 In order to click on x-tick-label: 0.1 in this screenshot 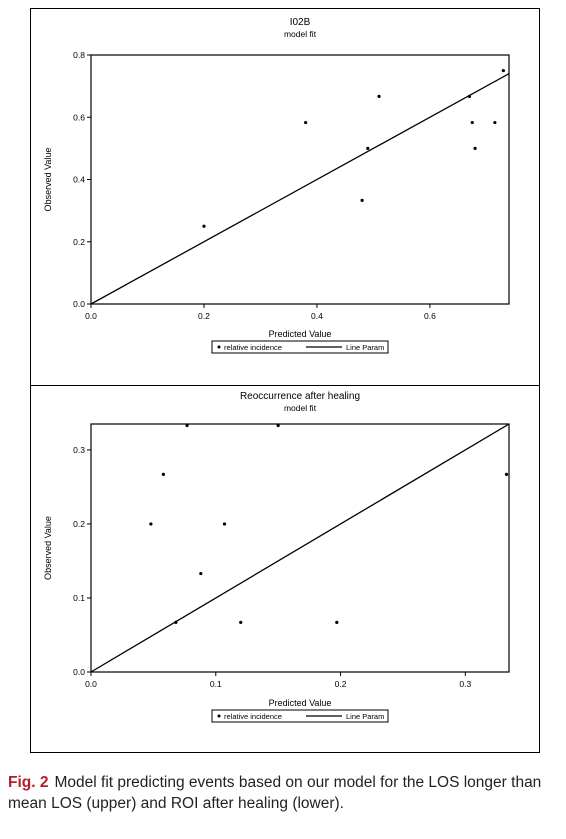, I will do `click(216, 684)`.